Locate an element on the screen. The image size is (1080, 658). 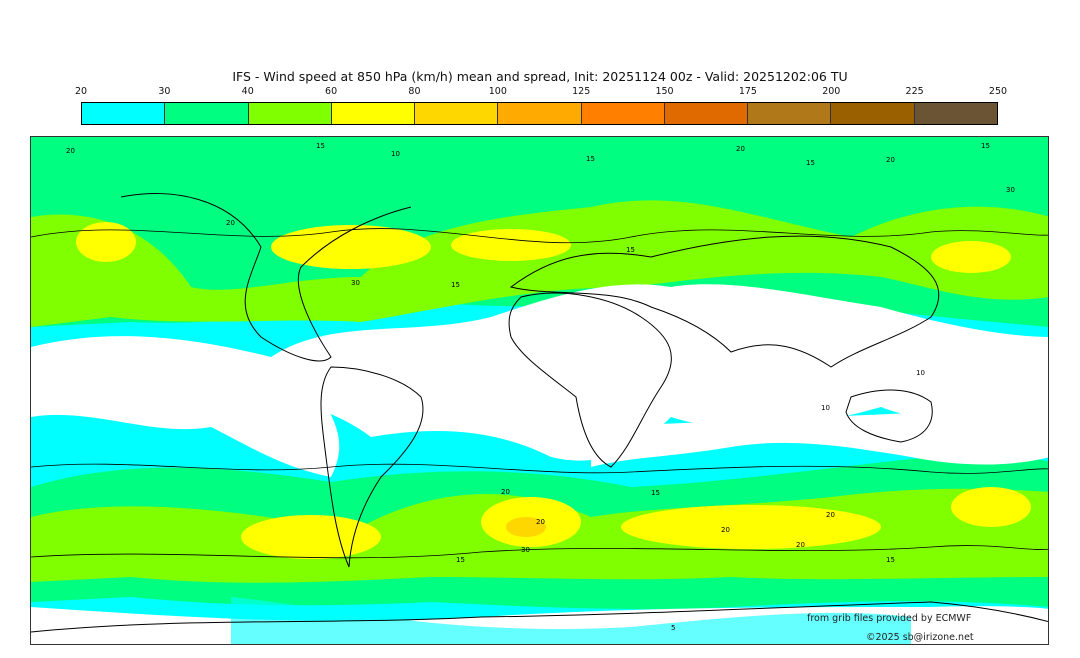
colorbar-ticks: 20 30 40 60 80 100 125 150 175 200 225 250 is located at coordinates (541, 93).